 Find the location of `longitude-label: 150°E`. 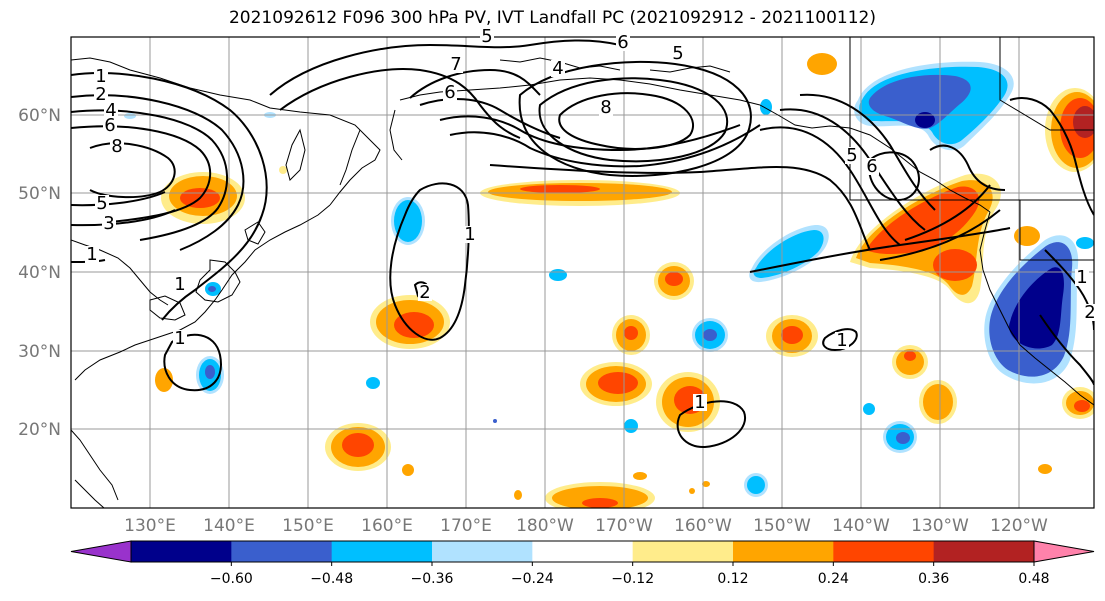

longitude-label: 150°E is located at coordinates (308, 526).